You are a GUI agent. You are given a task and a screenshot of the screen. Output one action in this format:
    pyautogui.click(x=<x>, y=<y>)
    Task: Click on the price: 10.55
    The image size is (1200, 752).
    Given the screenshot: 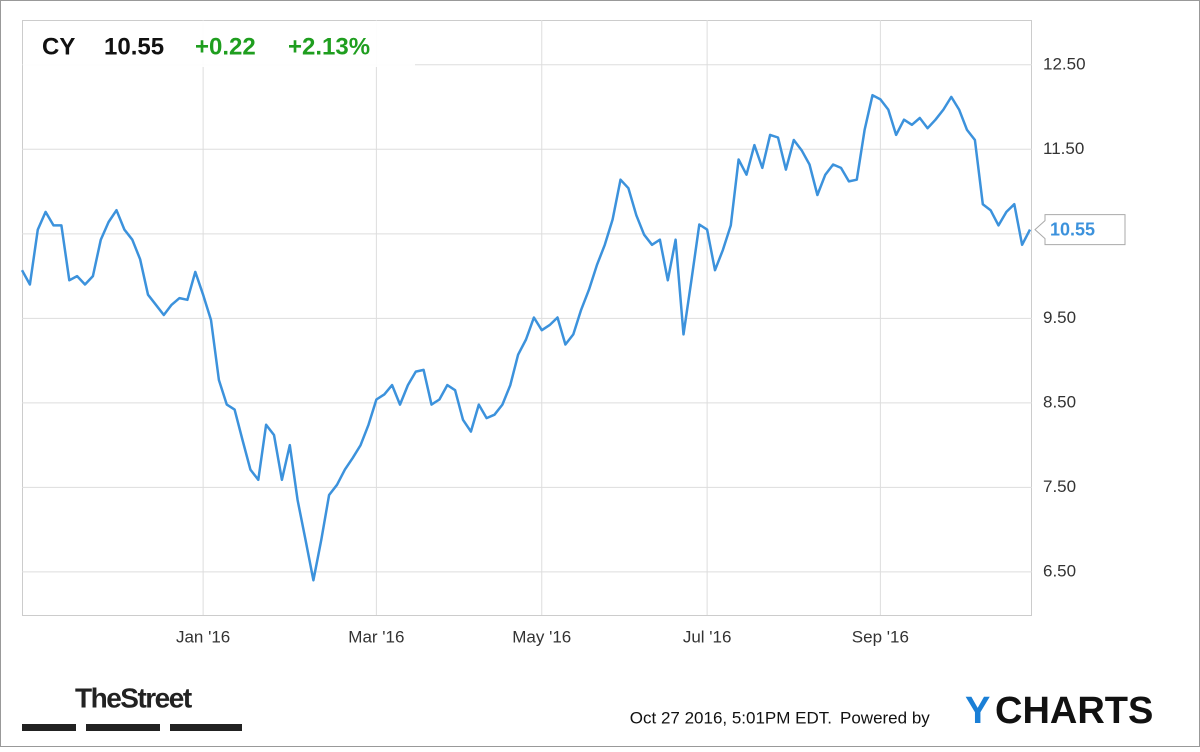 What is the action you would take?
    pyautogui.click(x=134, y=46)
    